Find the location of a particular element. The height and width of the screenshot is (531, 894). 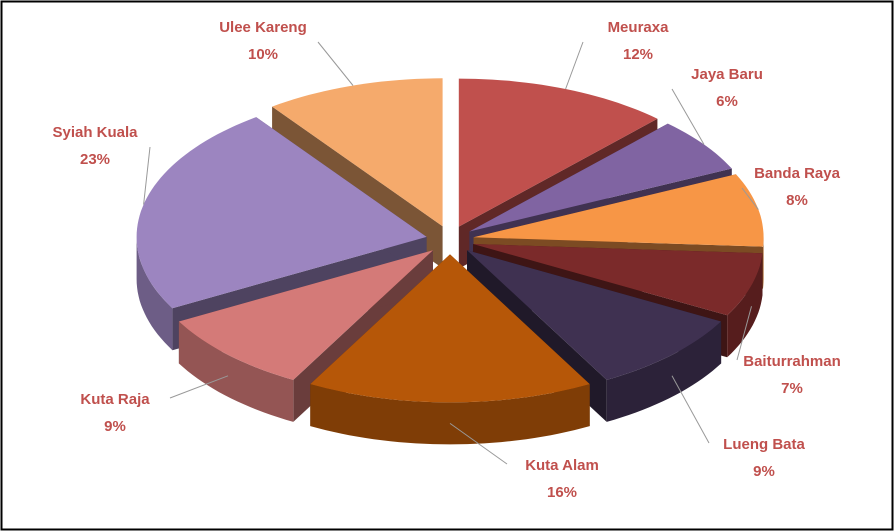

slice-value: 10% is located at coordinates (263, 54).